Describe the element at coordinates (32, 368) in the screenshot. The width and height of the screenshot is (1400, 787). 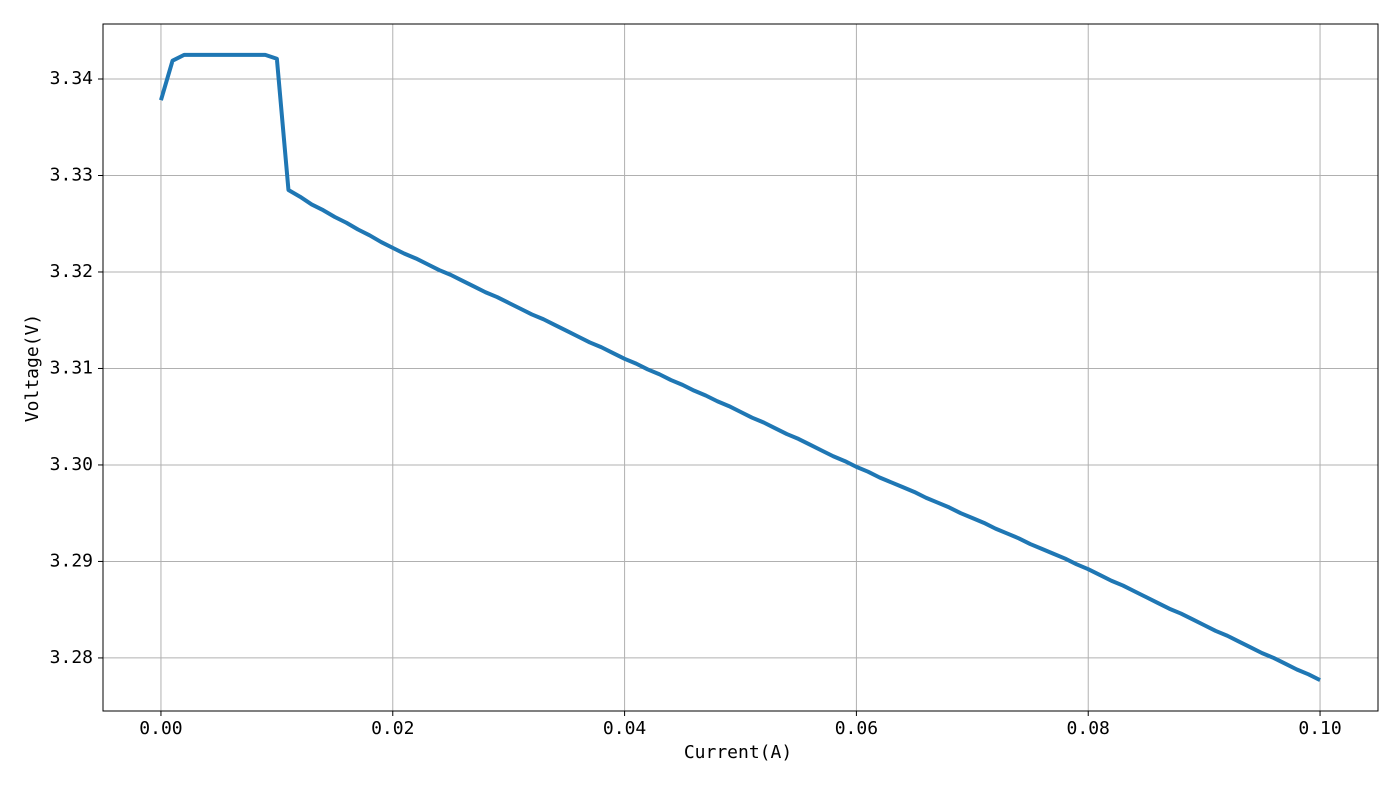
I see `y-axis-label: Voltage(V)` at that location.